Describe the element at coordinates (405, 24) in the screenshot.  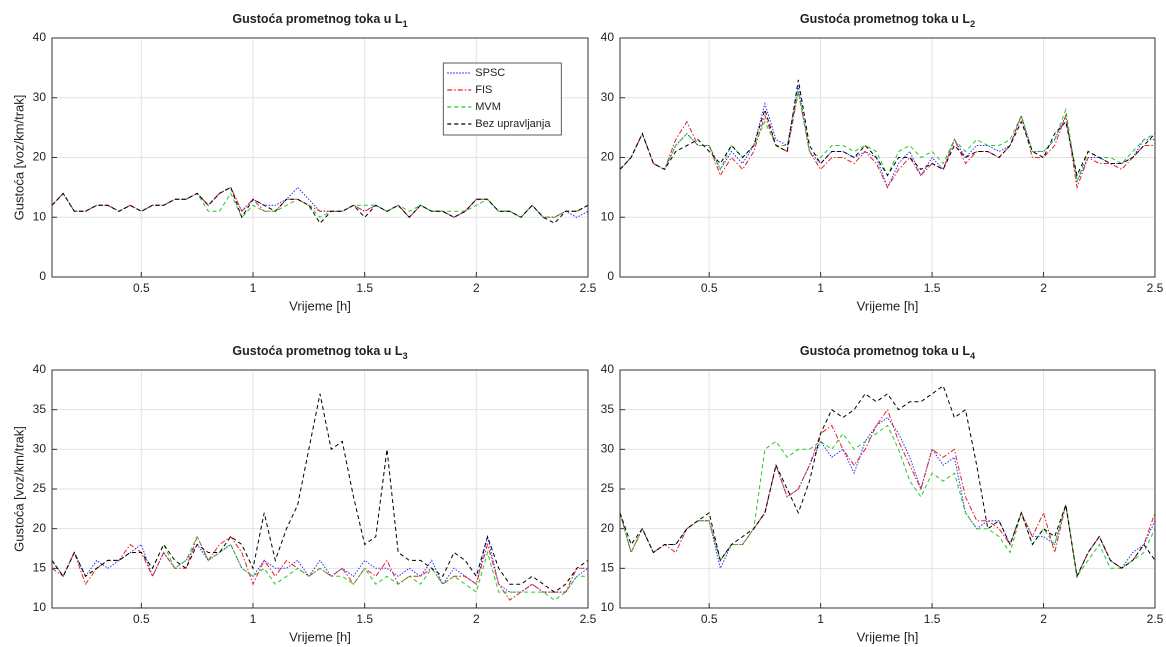
I see `title-subscript: 1` at that location.